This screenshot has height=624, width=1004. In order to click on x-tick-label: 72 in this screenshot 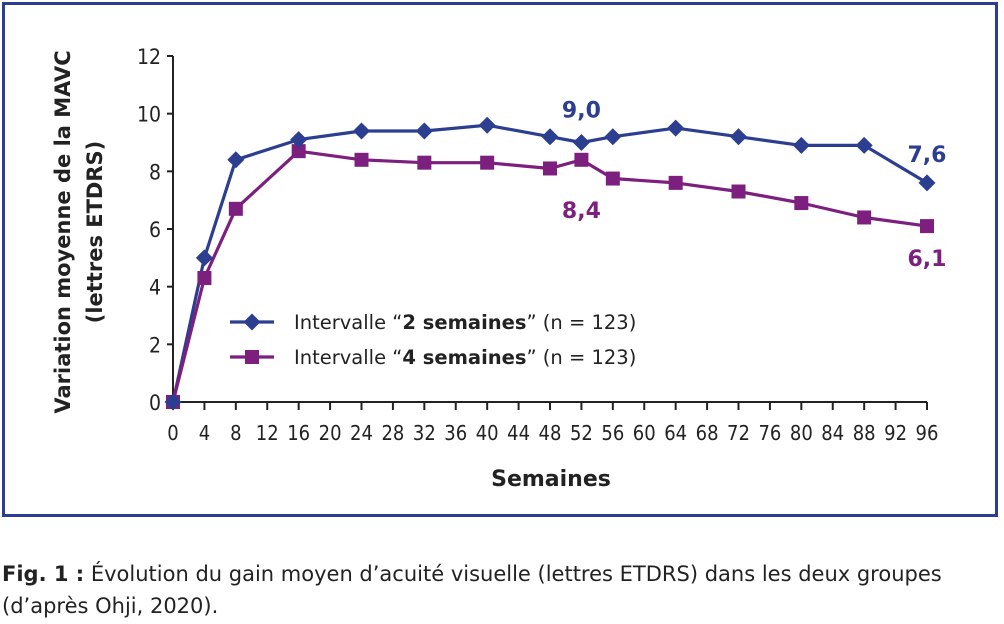, I will do `click(738, 433)`.